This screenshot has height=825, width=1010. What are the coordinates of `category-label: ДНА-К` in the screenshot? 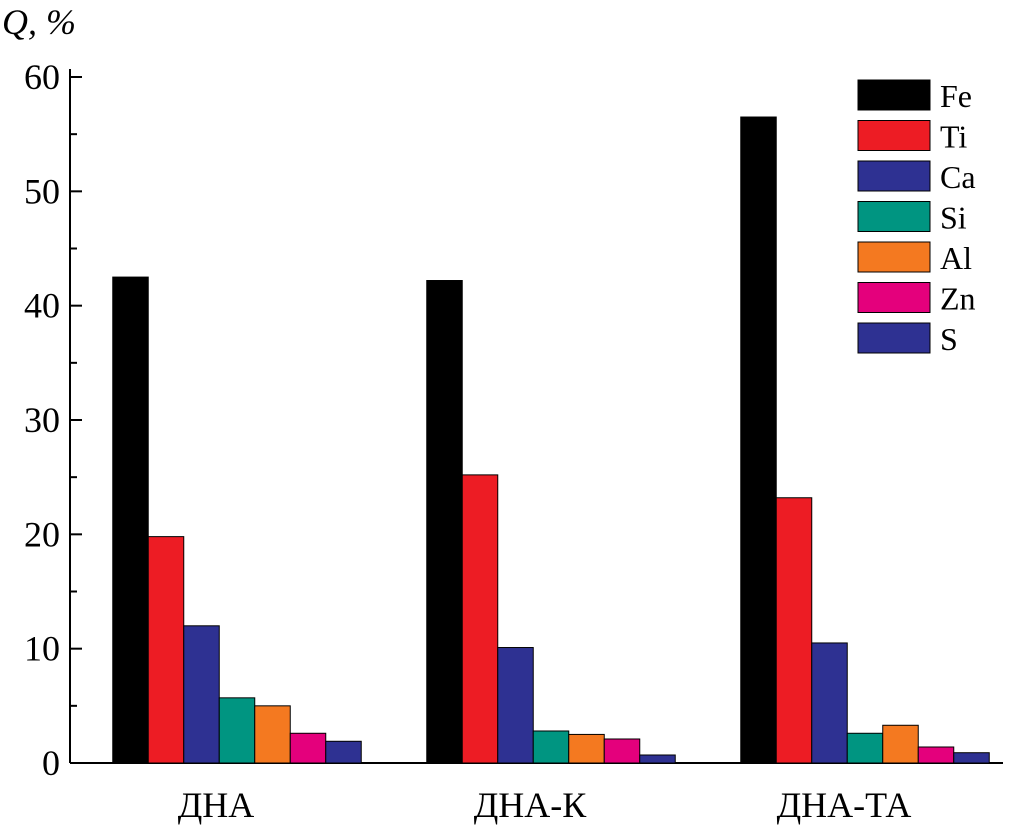 It's located at (531, 805).